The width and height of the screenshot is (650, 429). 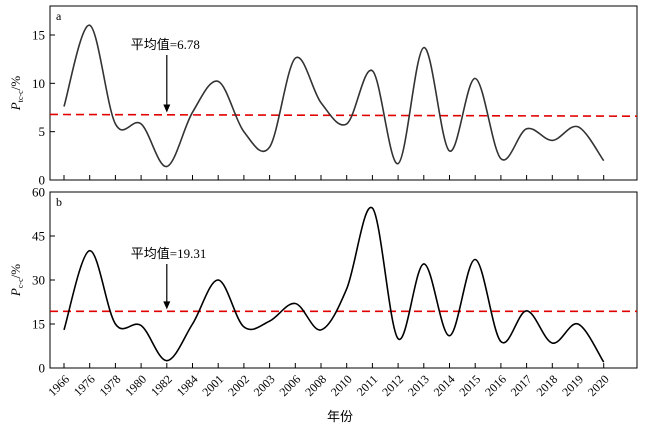 What do you see at coordinates (161, 385) in the screenshot?
I see `x-tick-label: 1982` at bounding box center [161, 385].